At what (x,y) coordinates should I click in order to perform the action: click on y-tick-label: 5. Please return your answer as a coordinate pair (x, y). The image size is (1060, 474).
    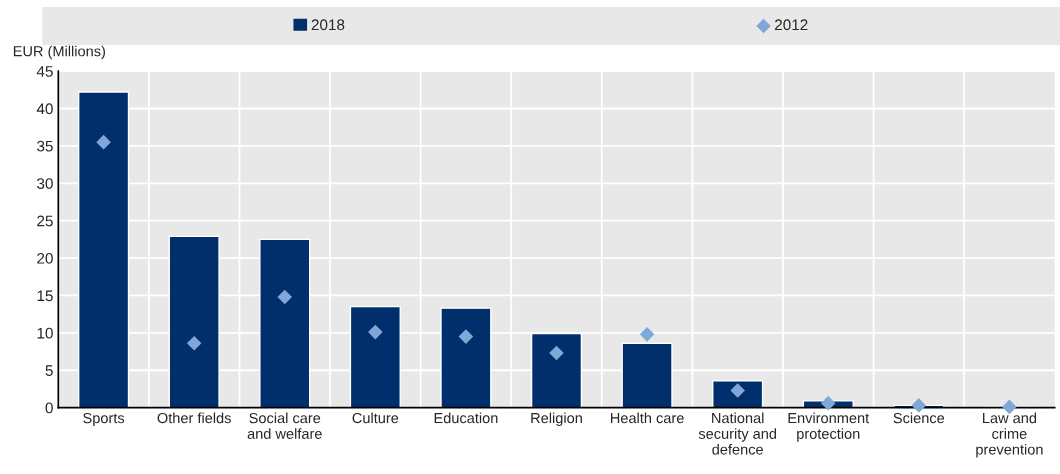
    Looking at the image, I should click on (49, 370).